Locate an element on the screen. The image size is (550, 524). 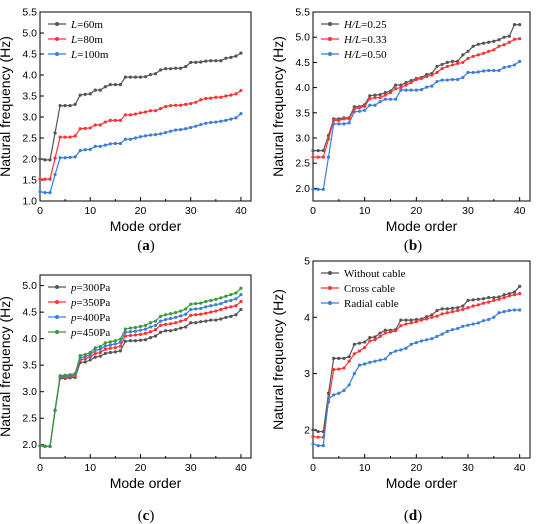
y-tick-label: 2.5 is located at coordinates (302, 164).